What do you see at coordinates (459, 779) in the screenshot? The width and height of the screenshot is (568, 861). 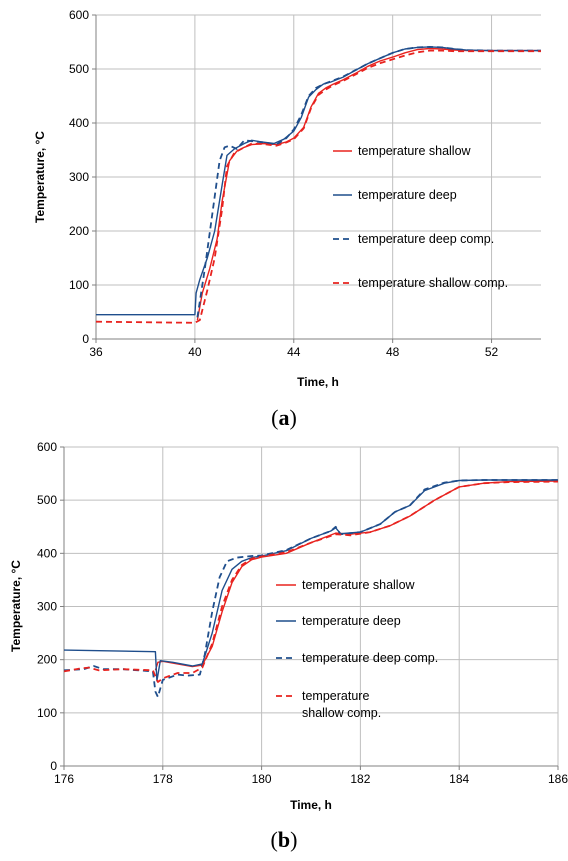 I see `x-tick-label: 184` at bounding box center [459, 779].